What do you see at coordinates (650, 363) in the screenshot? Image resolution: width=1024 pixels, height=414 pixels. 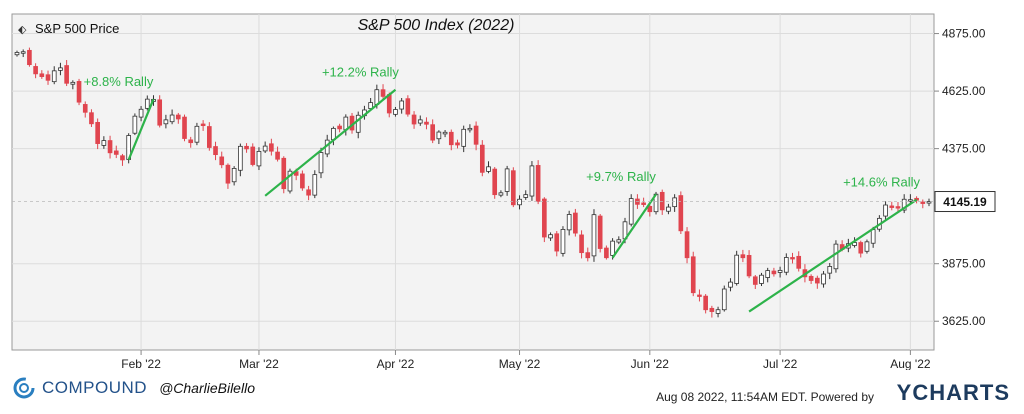 I see `x-tick-label: Jun '22` at bounding box center [650, 363].